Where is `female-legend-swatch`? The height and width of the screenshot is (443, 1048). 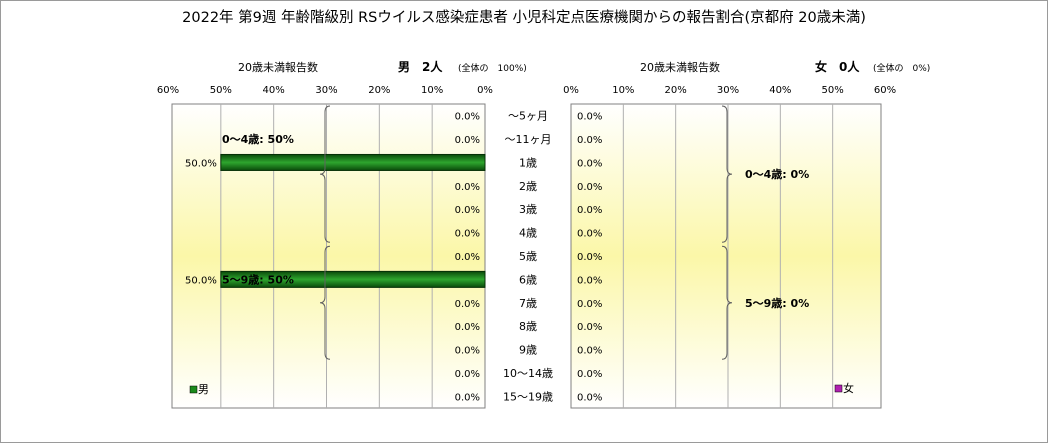 female-legend-swatch is located at coordinates (838, 388).